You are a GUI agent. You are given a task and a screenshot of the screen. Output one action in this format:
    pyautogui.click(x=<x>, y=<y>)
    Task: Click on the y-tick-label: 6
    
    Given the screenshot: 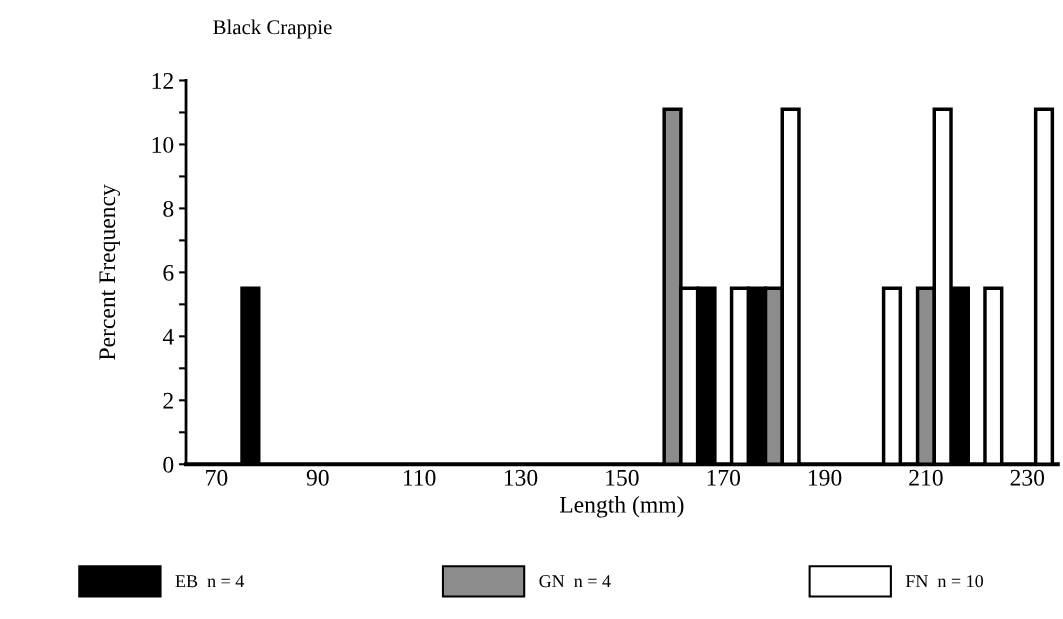 What is the action you would take?
    pyautogui.click(x=168, y=272)
    